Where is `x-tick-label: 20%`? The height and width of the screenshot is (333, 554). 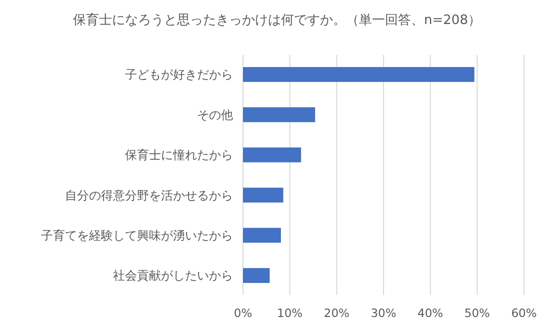
x-tick-label: 20% is located at coordinates (337, 313).